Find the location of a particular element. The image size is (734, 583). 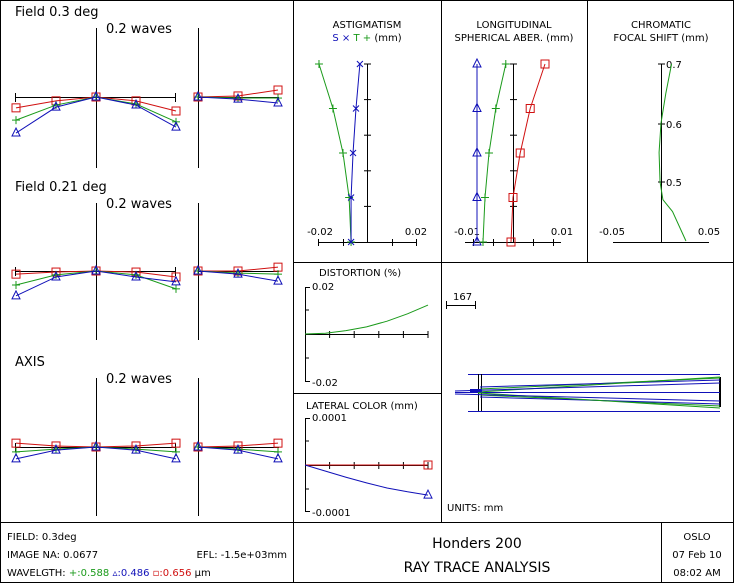

legend-plus-marker: + is located at coordinates (367, 38).